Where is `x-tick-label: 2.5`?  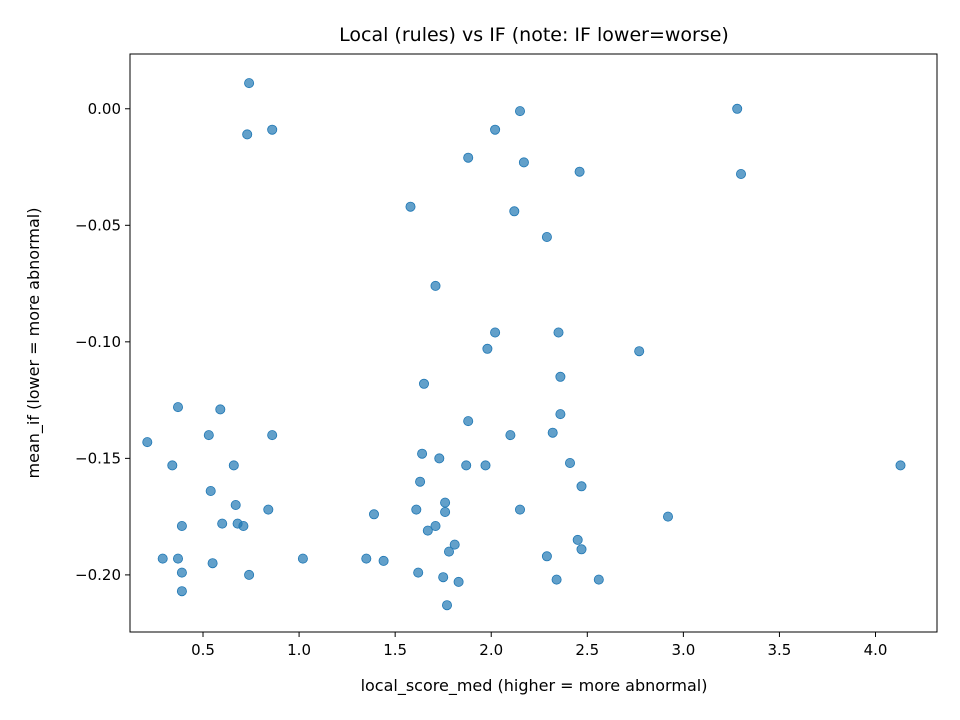 x-tick-label: 2.5 is located at coordinates (587, 650).